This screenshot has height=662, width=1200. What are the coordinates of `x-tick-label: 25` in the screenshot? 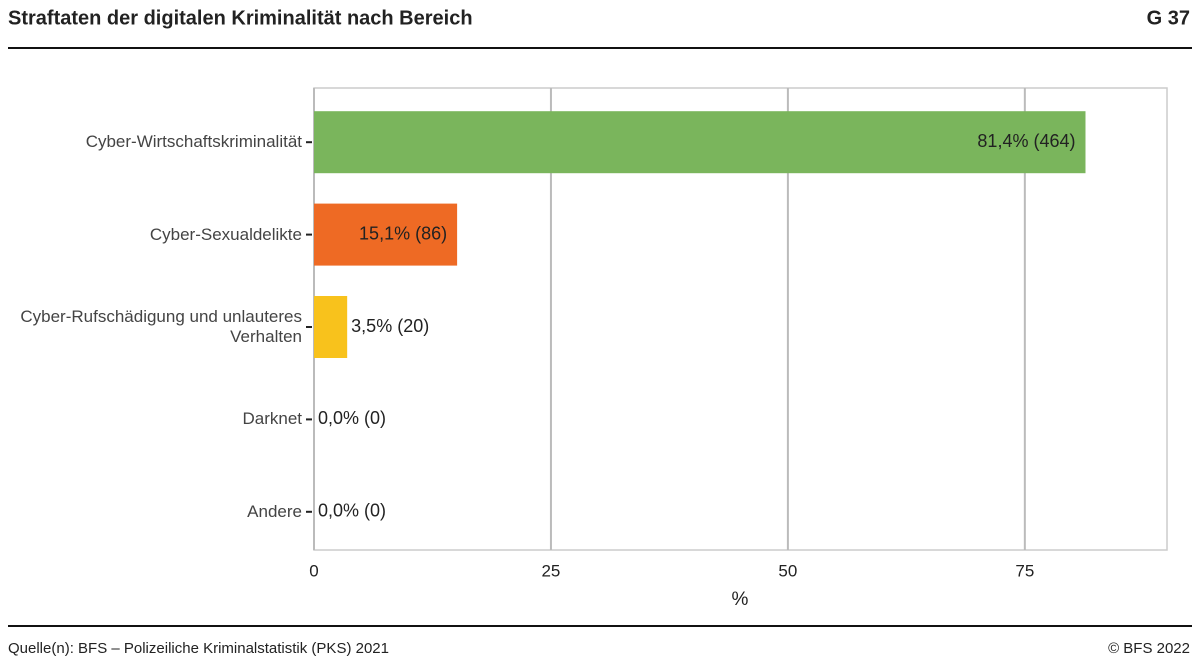 It's located at (550, 570).